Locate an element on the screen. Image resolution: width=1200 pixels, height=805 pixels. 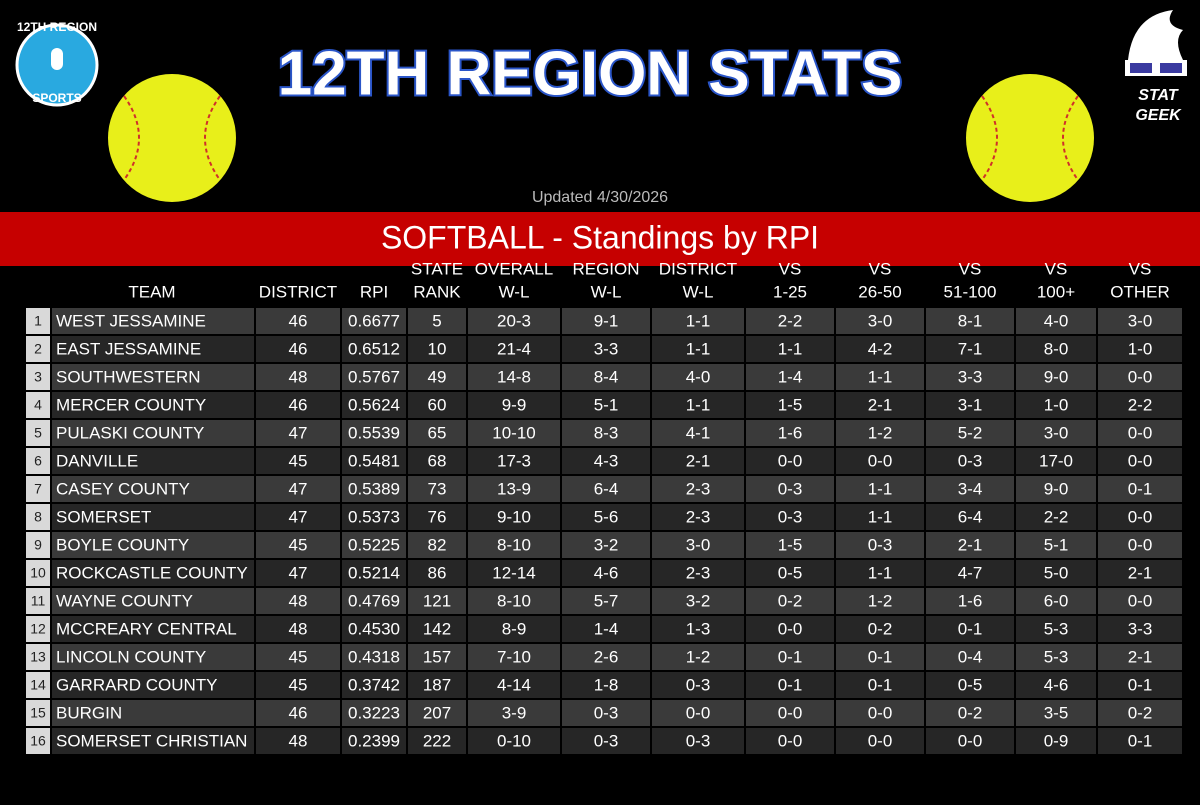
cell-value: 1-4 is located at coordinates (790, 376).